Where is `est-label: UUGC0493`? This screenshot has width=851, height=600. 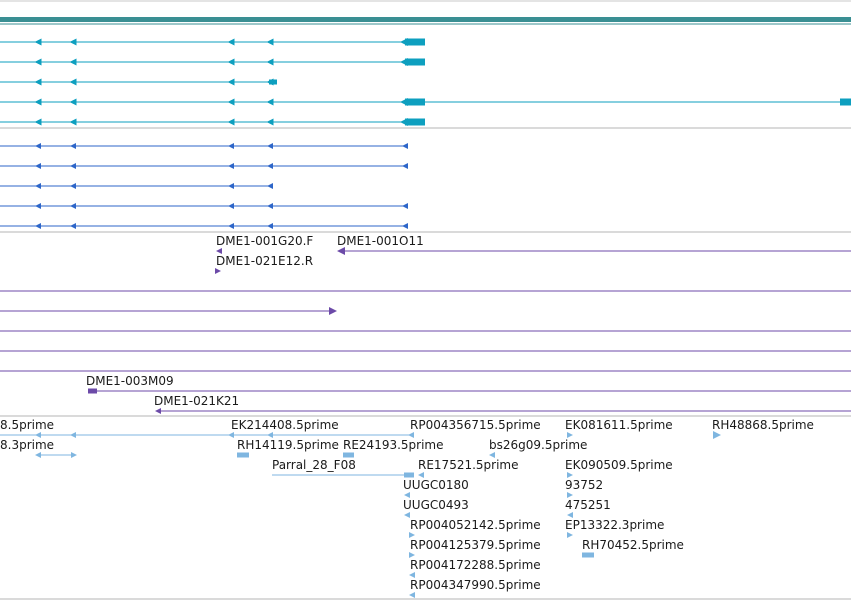
est-label: UUGC0493 is located at coordinates (436, 505).